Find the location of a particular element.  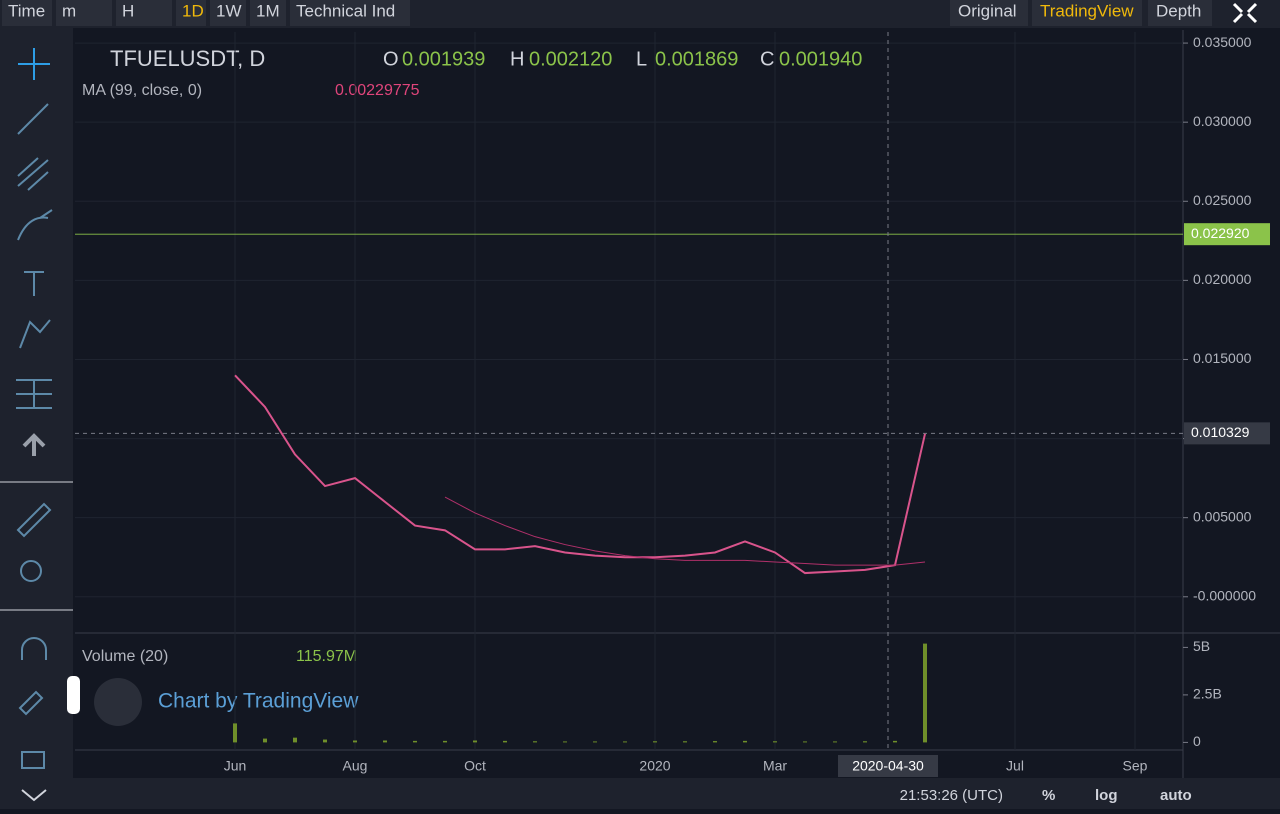

y2-tick-label: 5B is located at coordinates (1201, 646).